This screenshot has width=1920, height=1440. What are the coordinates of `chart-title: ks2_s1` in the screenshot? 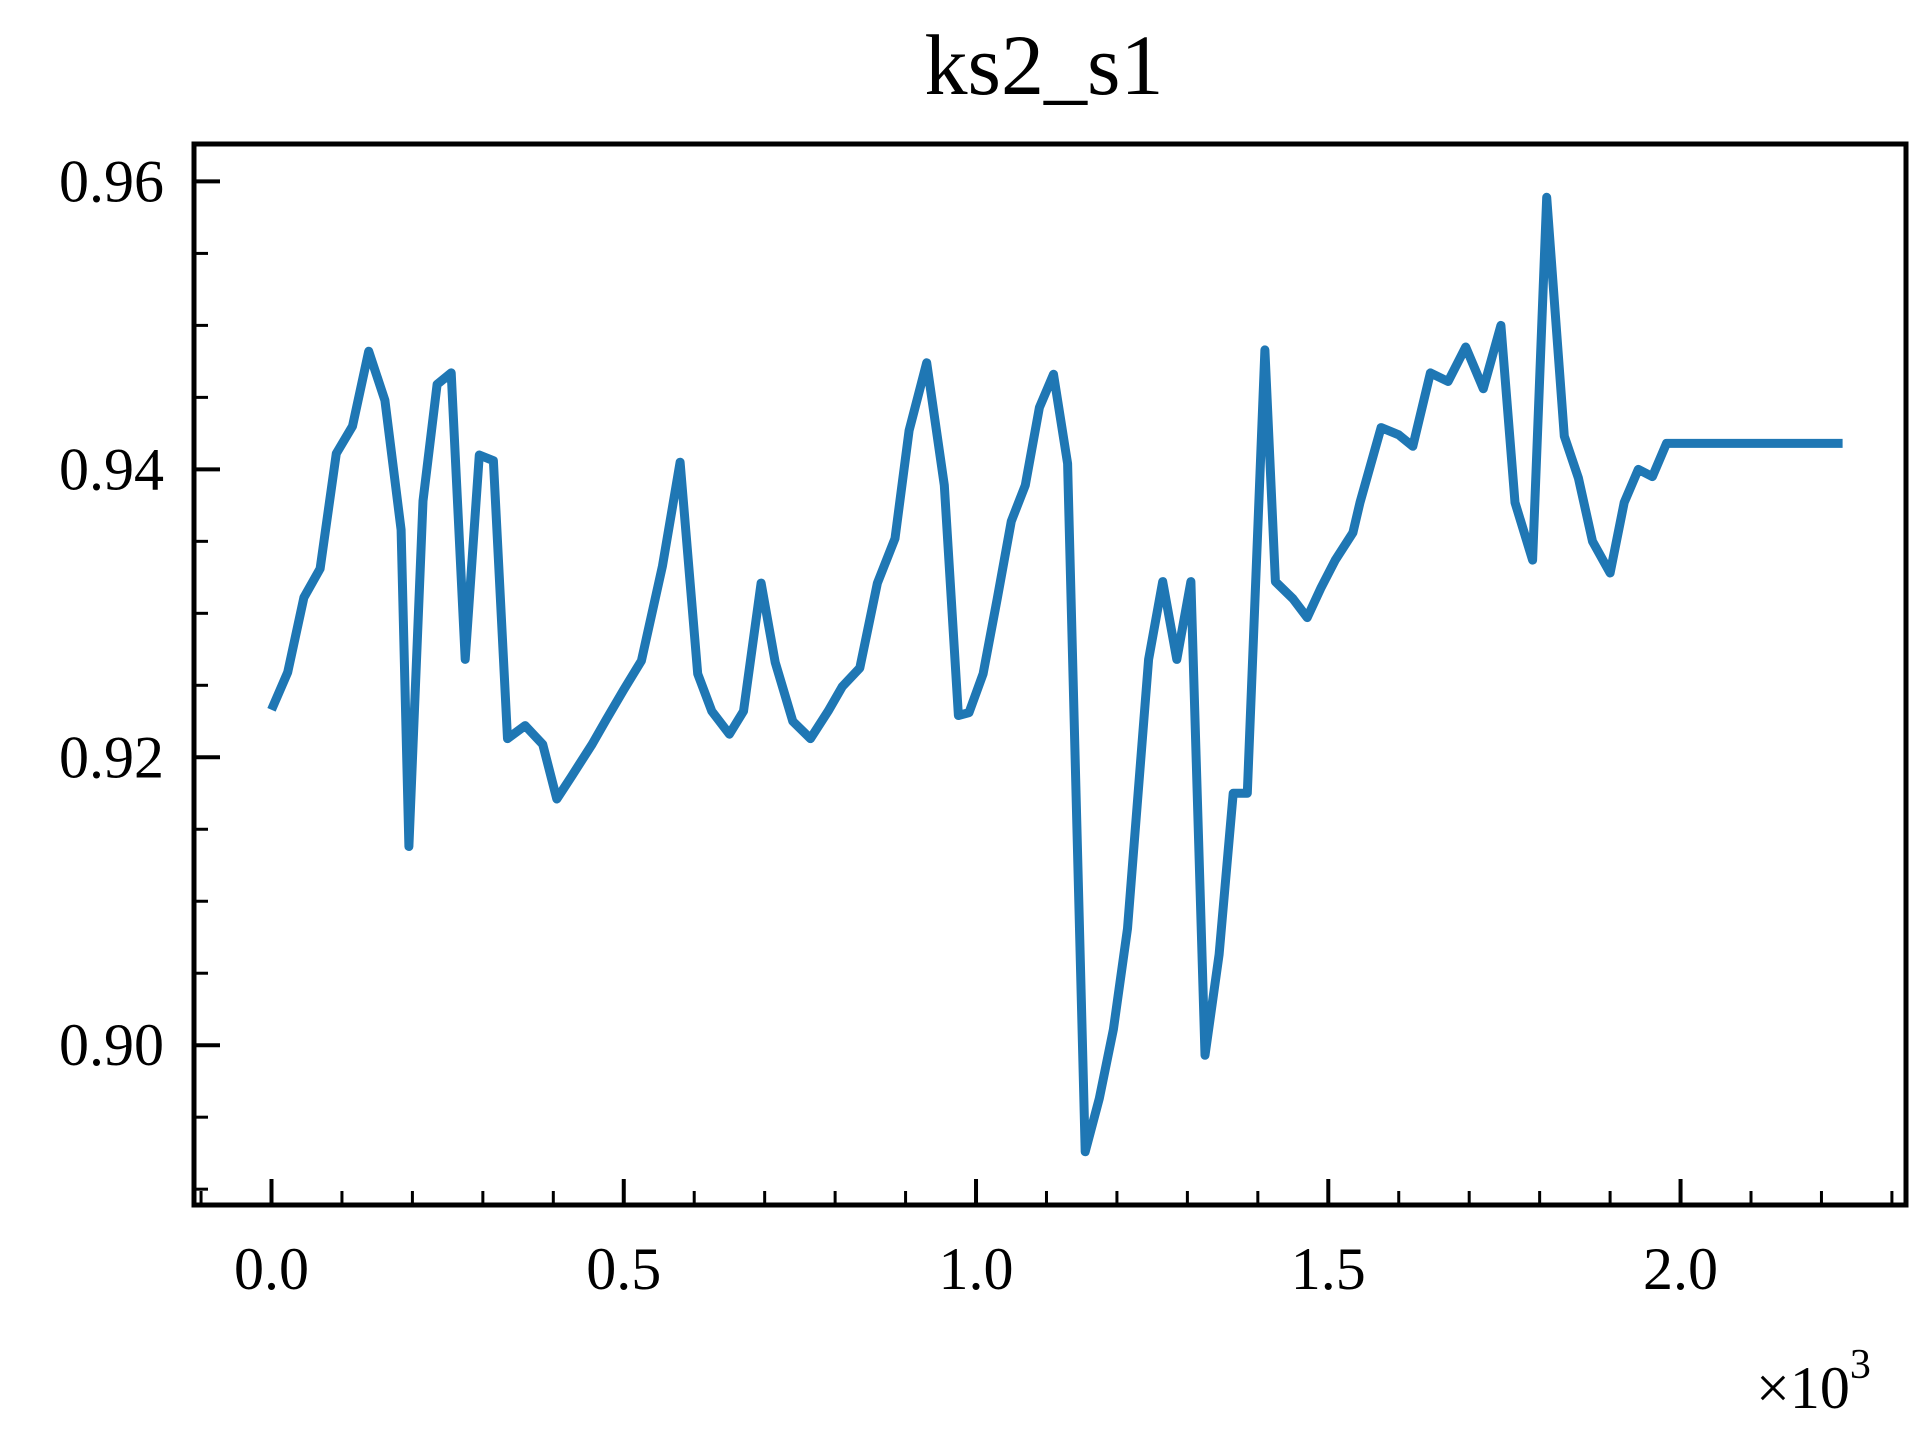 It's located at (1044, 65).